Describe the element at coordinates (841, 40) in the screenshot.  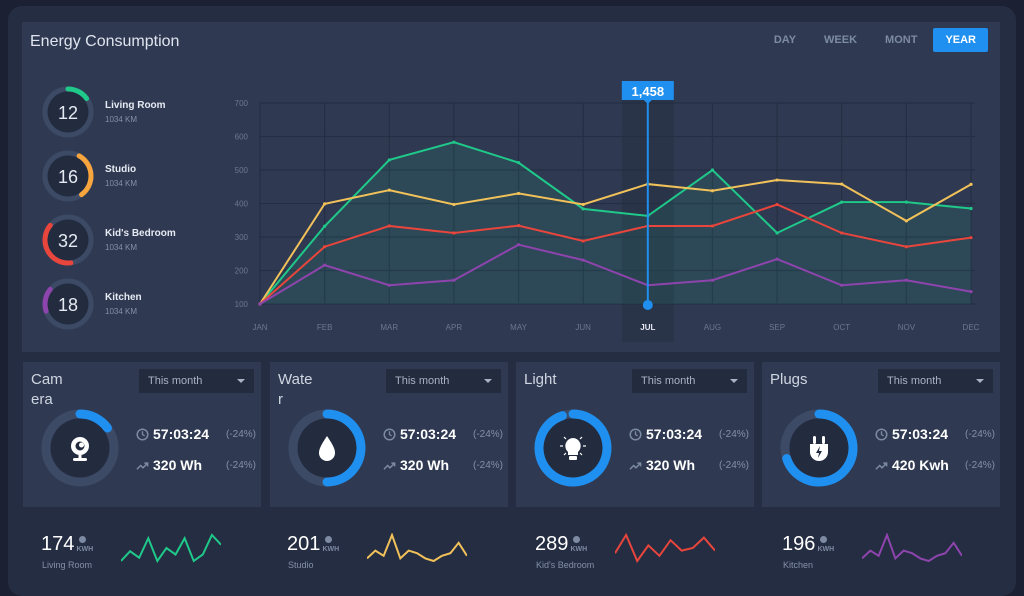
I see `tab-week: WEEK` at that location.